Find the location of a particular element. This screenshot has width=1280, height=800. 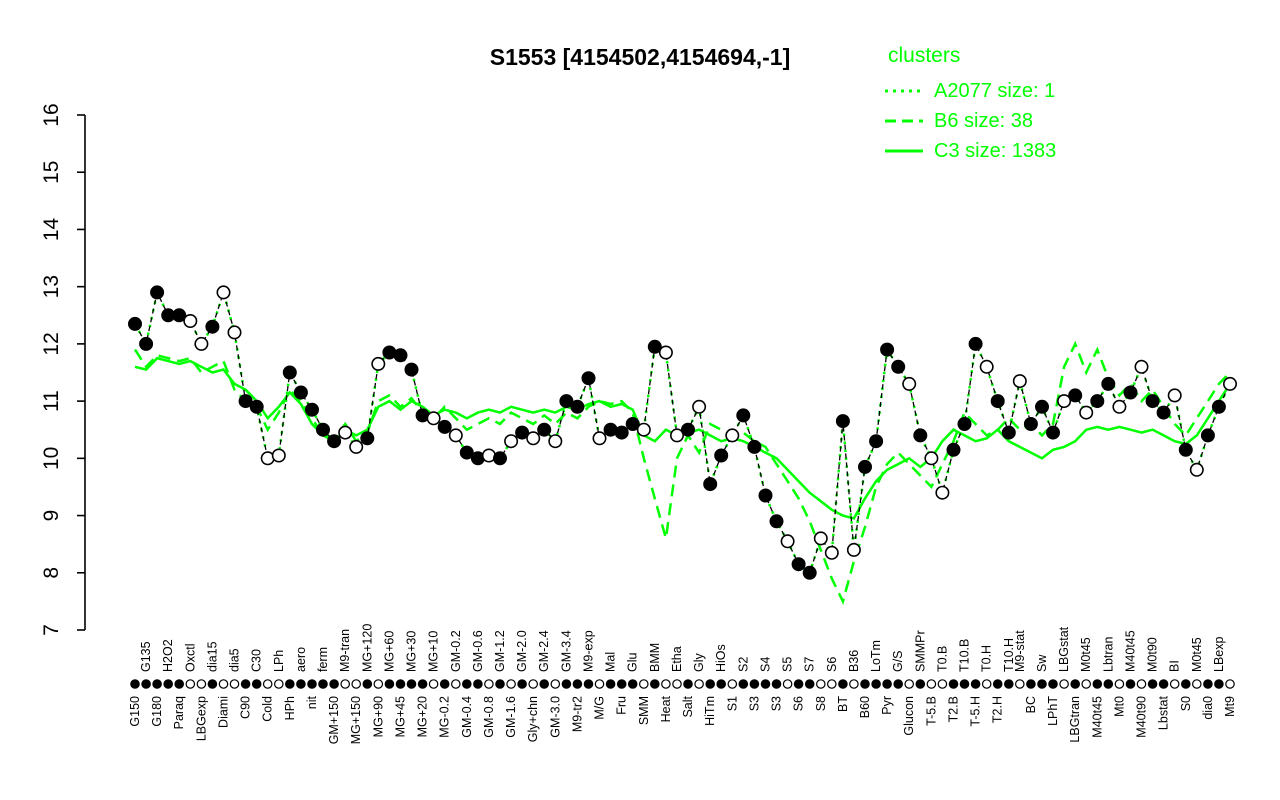

condition-marker-strip is located at coordinates (682, 684).